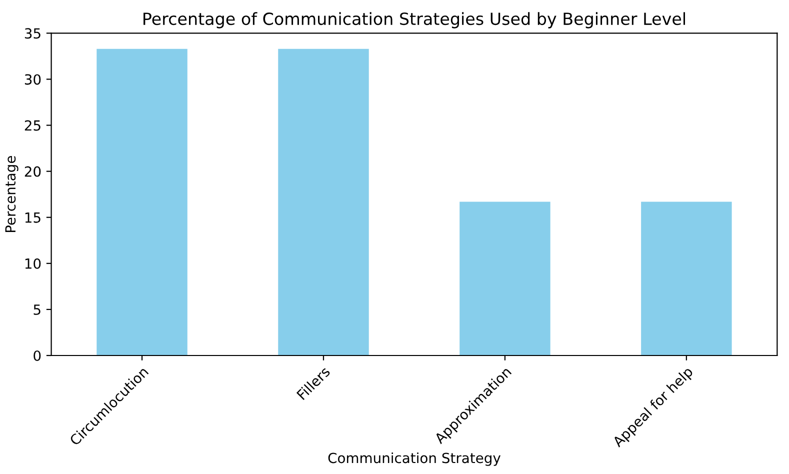 Image resolution: width=789 pixels, height=474 pixels. What do you see at coordinates (32, 33) in the screenshot?
I see `y-tick-label: 35` at bounding box center [32, 33].